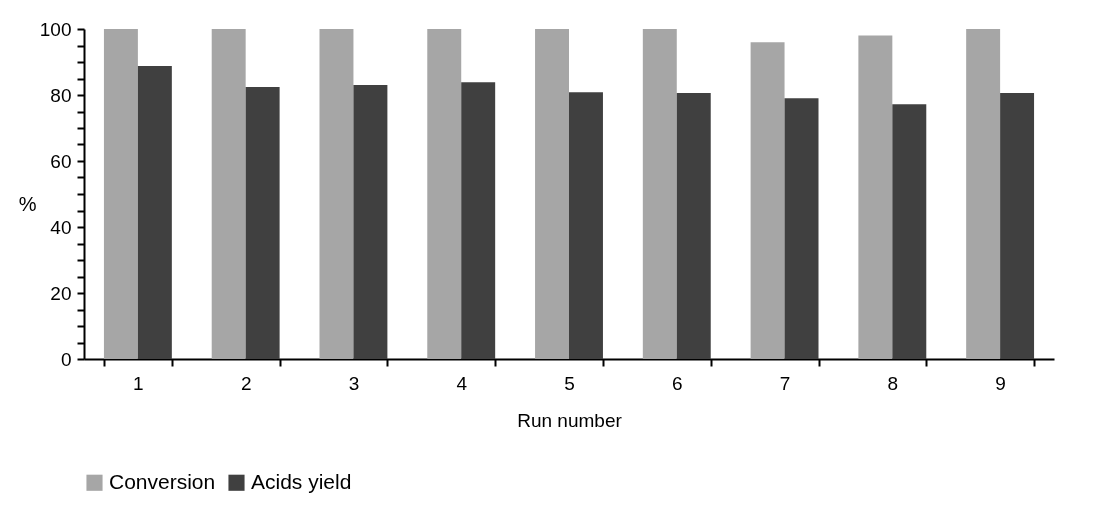  I want to click on y-tick-label: 60, so click(61, 161).